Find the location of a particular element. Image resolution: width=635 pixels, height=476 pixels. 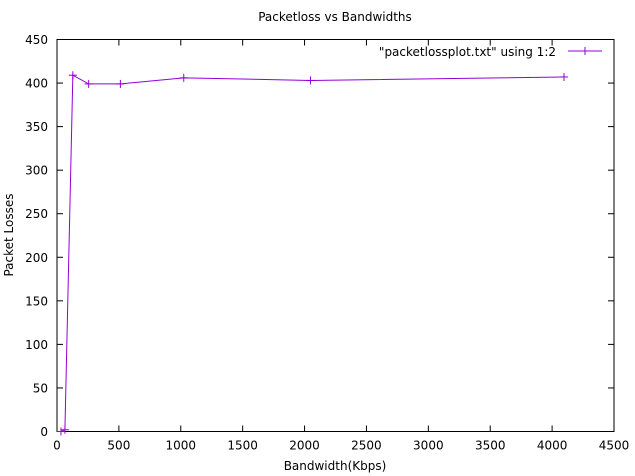

y-tick-label: 150 is located at coordinates (36, 301).